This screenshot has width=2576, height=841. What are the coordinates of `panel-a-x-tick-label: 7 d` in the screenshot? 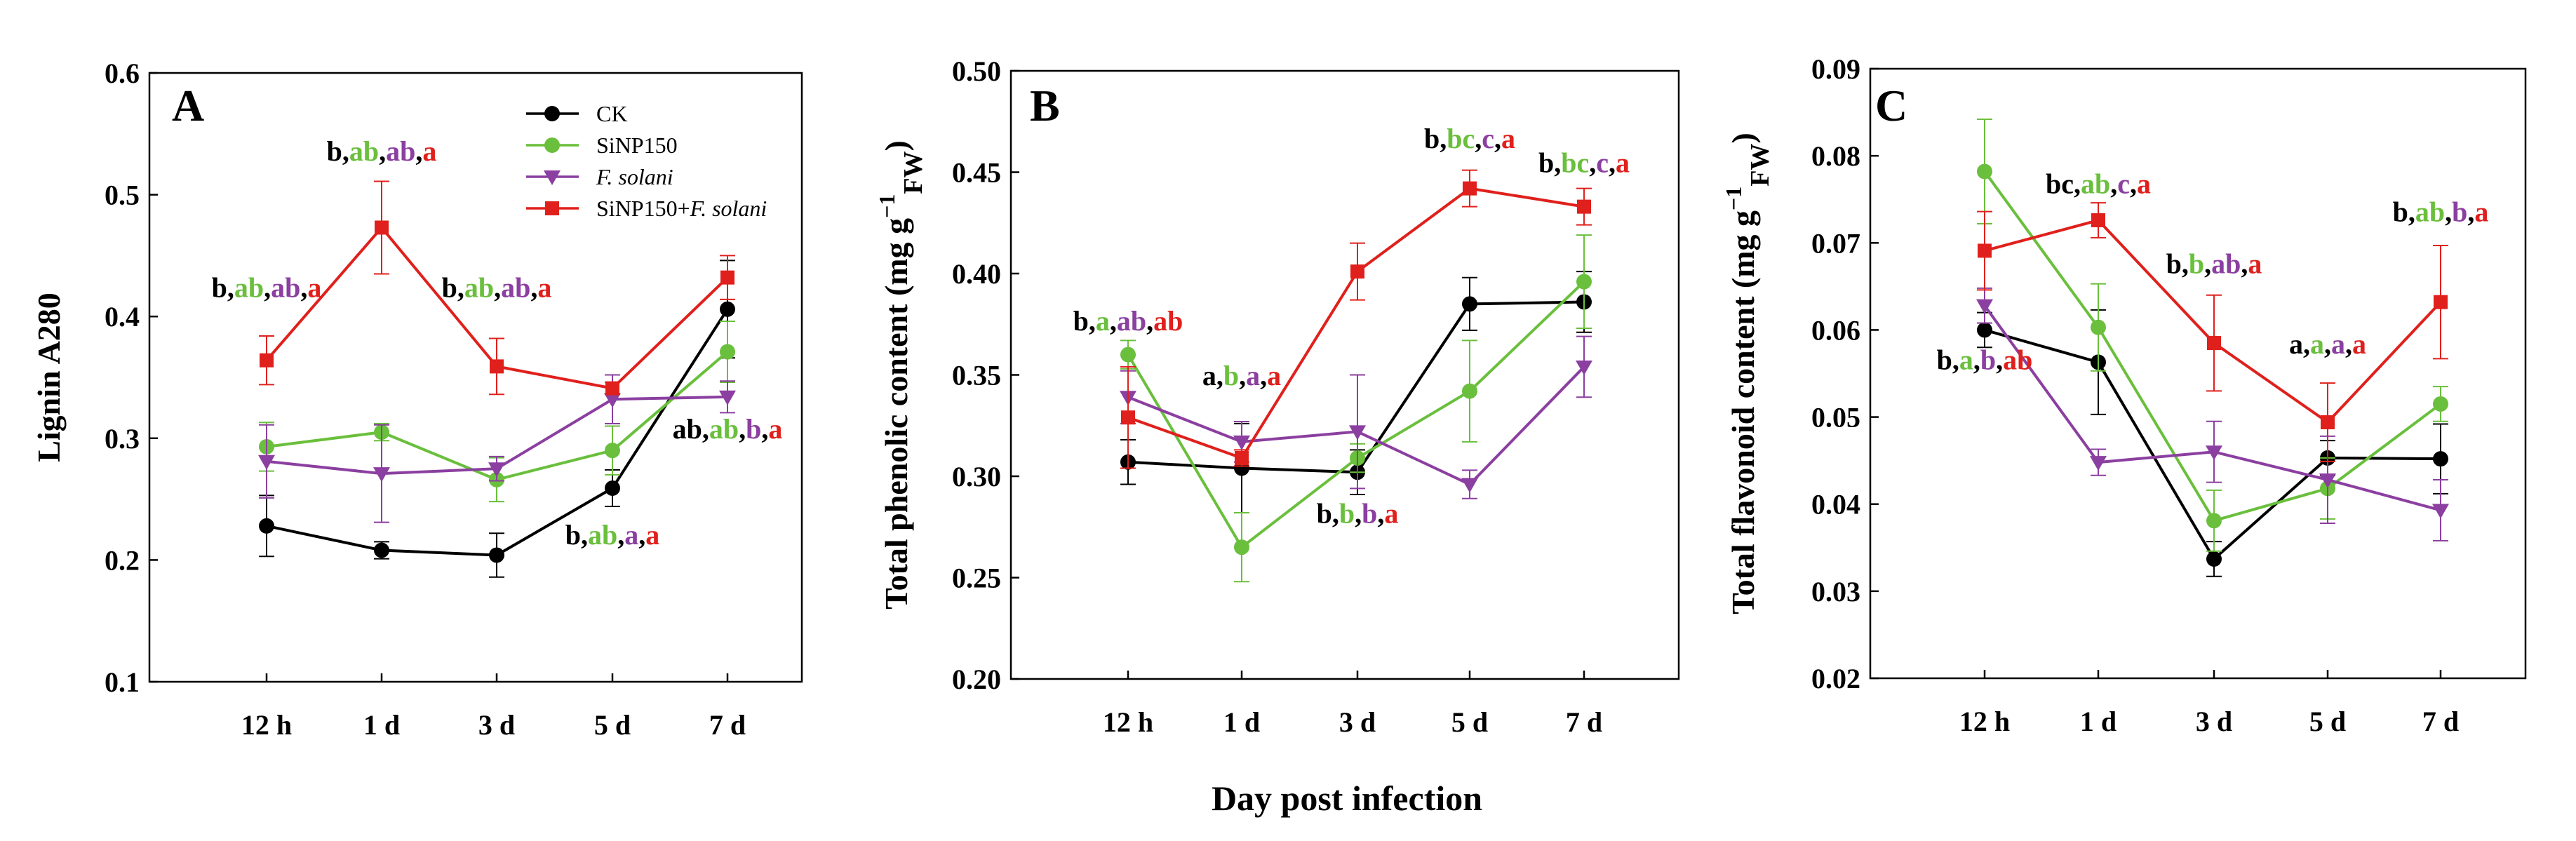 It's located at (728, 725).